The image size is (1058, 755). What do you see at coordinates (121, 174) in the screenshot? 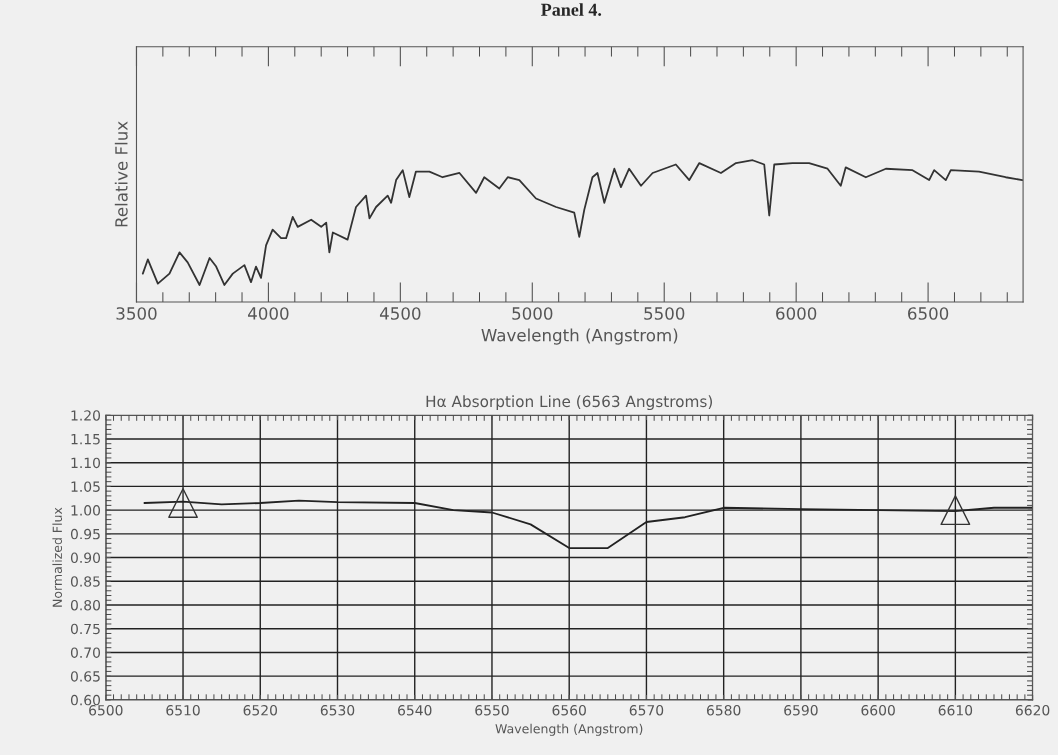
I see `y-axis-title: Relative Flux` at bounding box center [121, 174].